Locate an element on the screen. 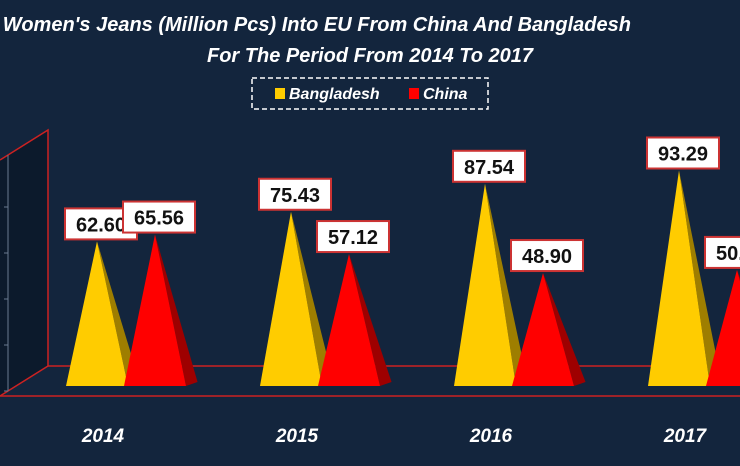 The image size is (740, 466). legend-item-bangladesh: Bangladesh is located at coordinates (327, 94).